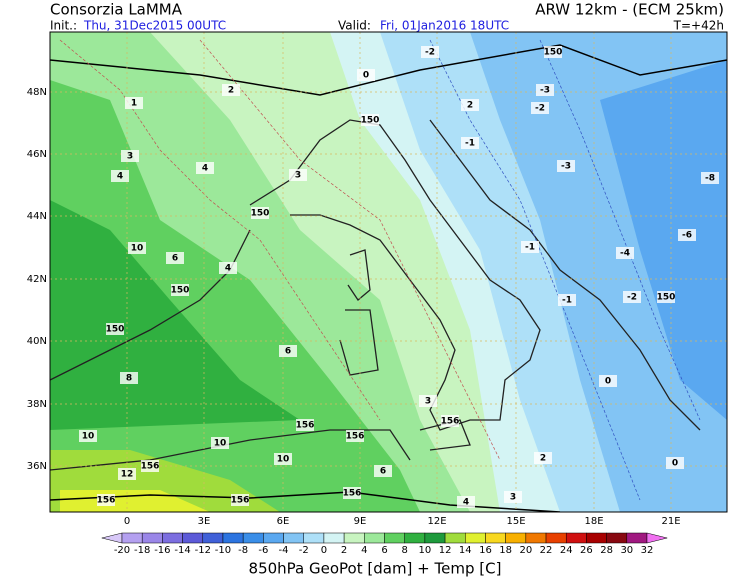 The image size is (751, 580). Describe the element at coordinates (344, 550) in the screenshot. I see `colorbar-tick-label: 2` at that location.